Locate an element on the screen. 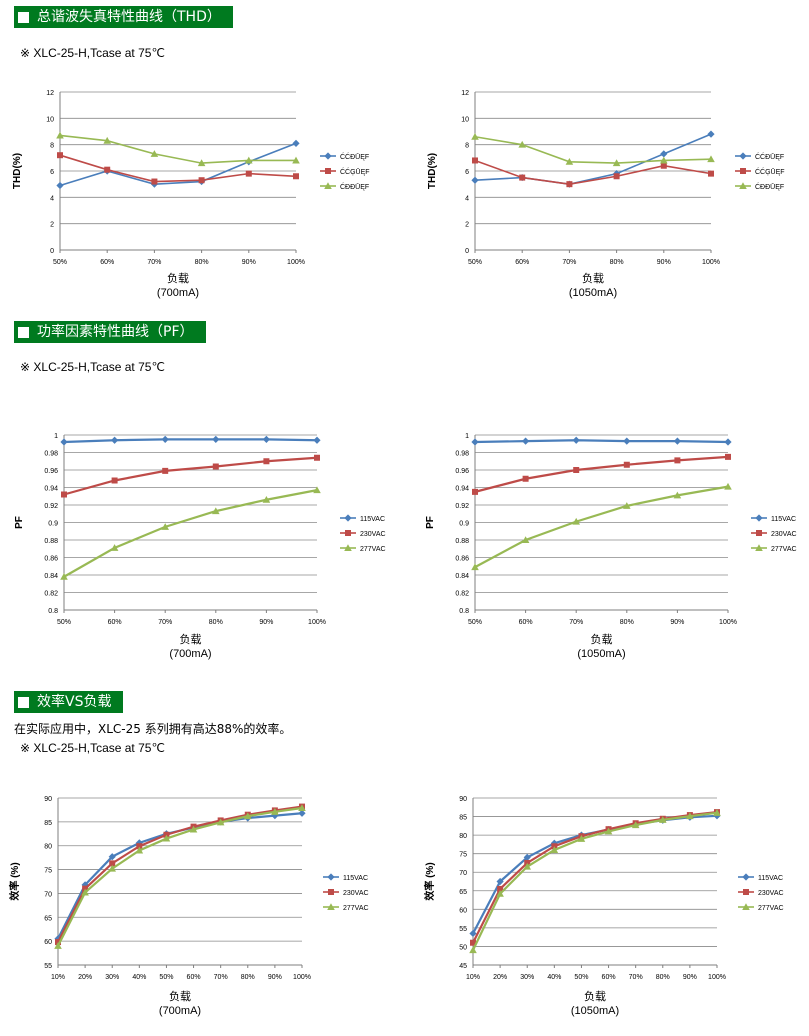  x-tick-label: 90% is located at coordinates (690, 977).